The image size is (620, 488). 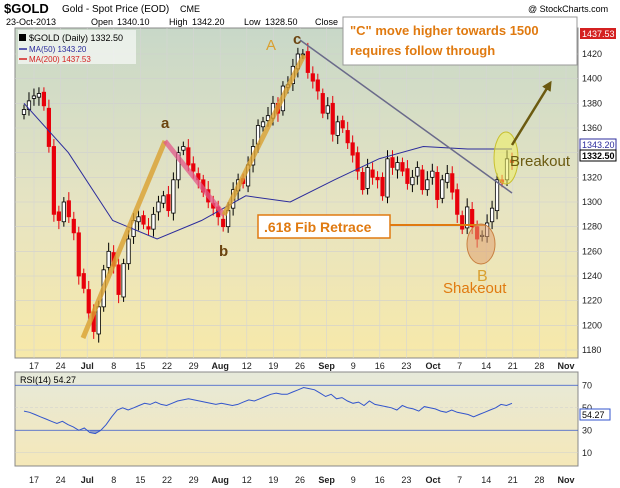 I want to click on ma200-value-label: 1437.53, so click(x=598, y=34).